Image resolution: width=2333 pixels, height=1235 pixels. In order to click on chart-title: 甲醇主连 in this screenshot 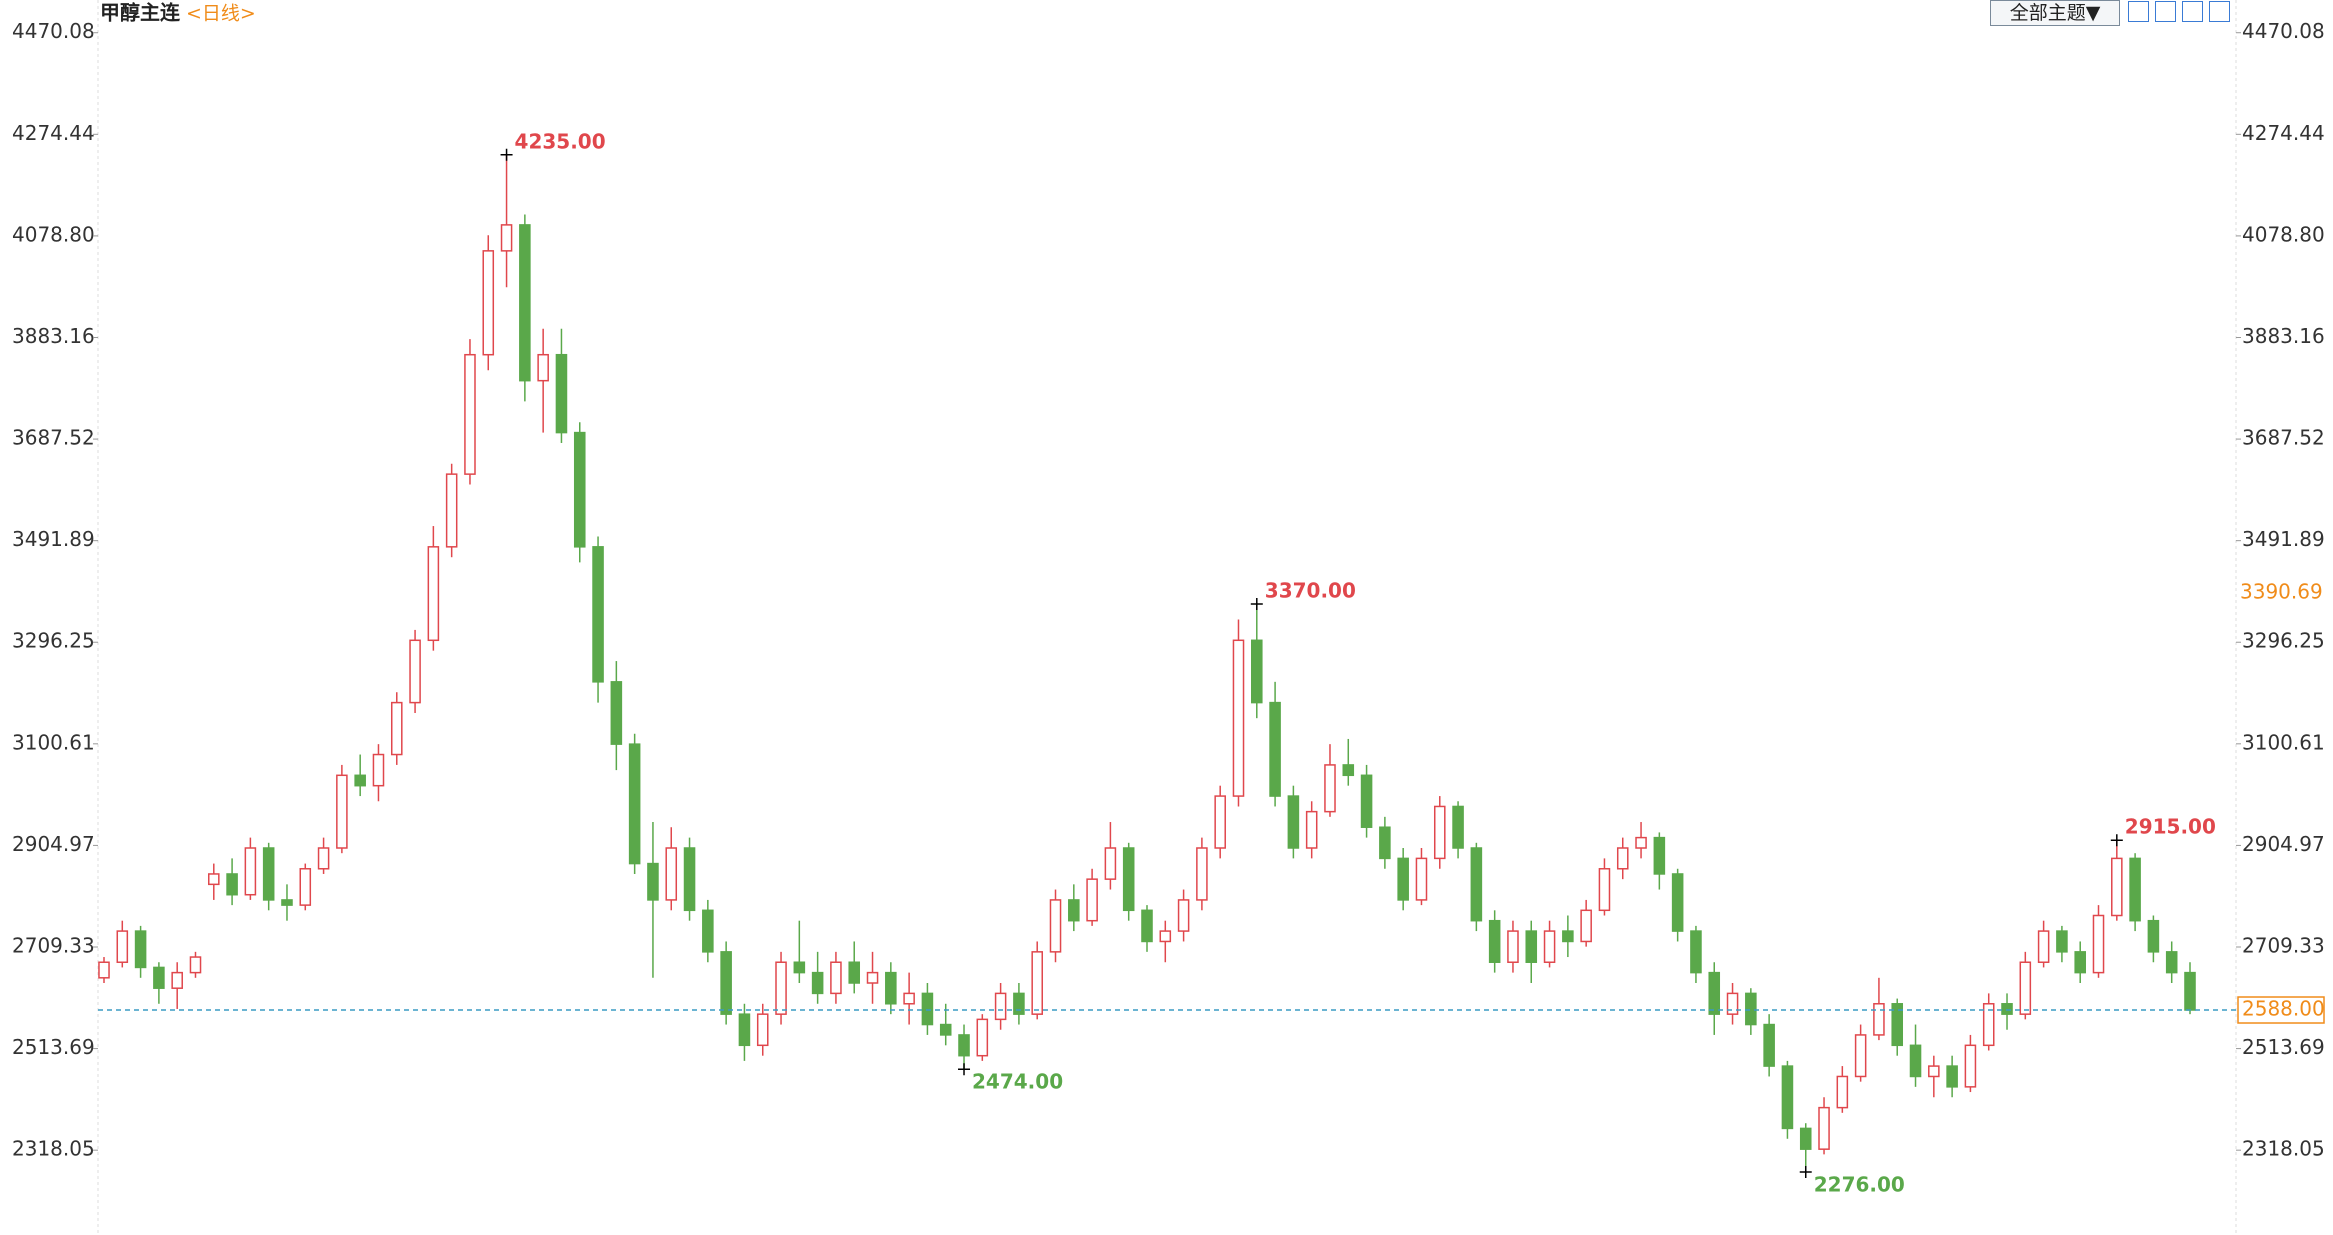, I will do `click(140, 13)`.